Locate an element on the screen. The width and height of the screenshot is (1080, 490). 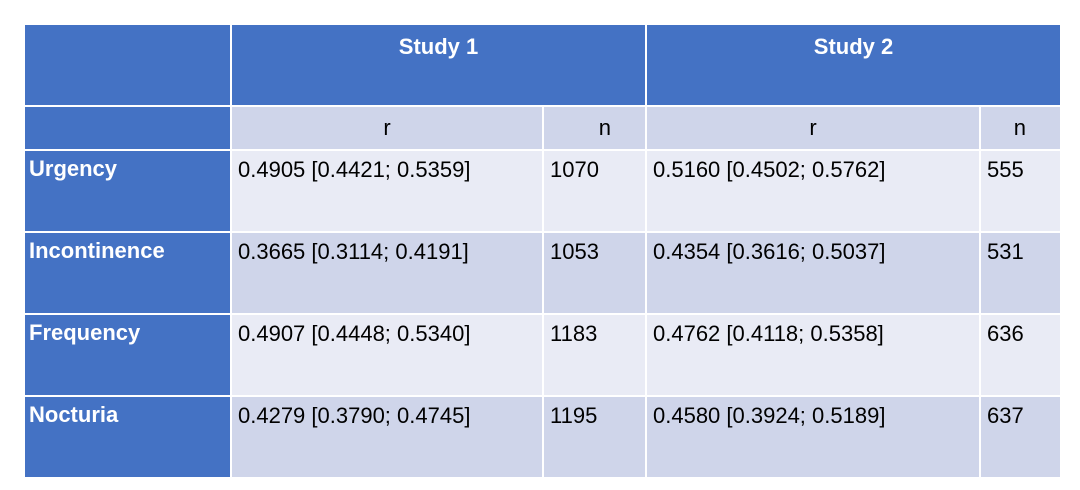
table-subheader-row: r n r n is located at coordinates (542, 128).